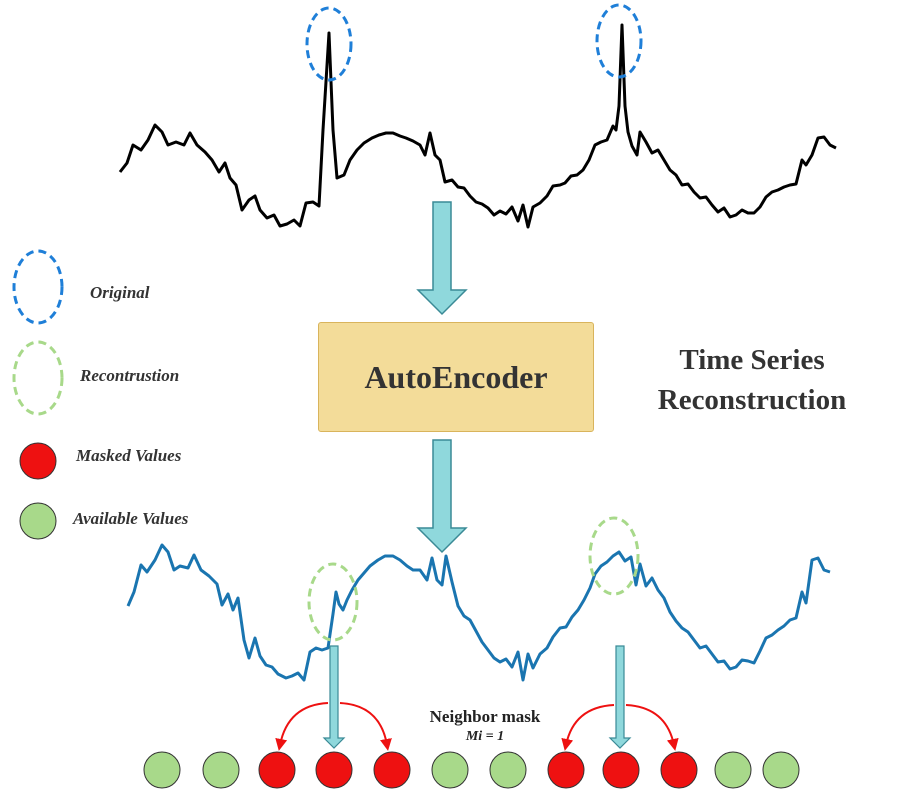 The image size is (899, 797). Describe the element at coordinates (442, 496) in the screenshot. I see `down-arrow-from-autoencoder` at that location.